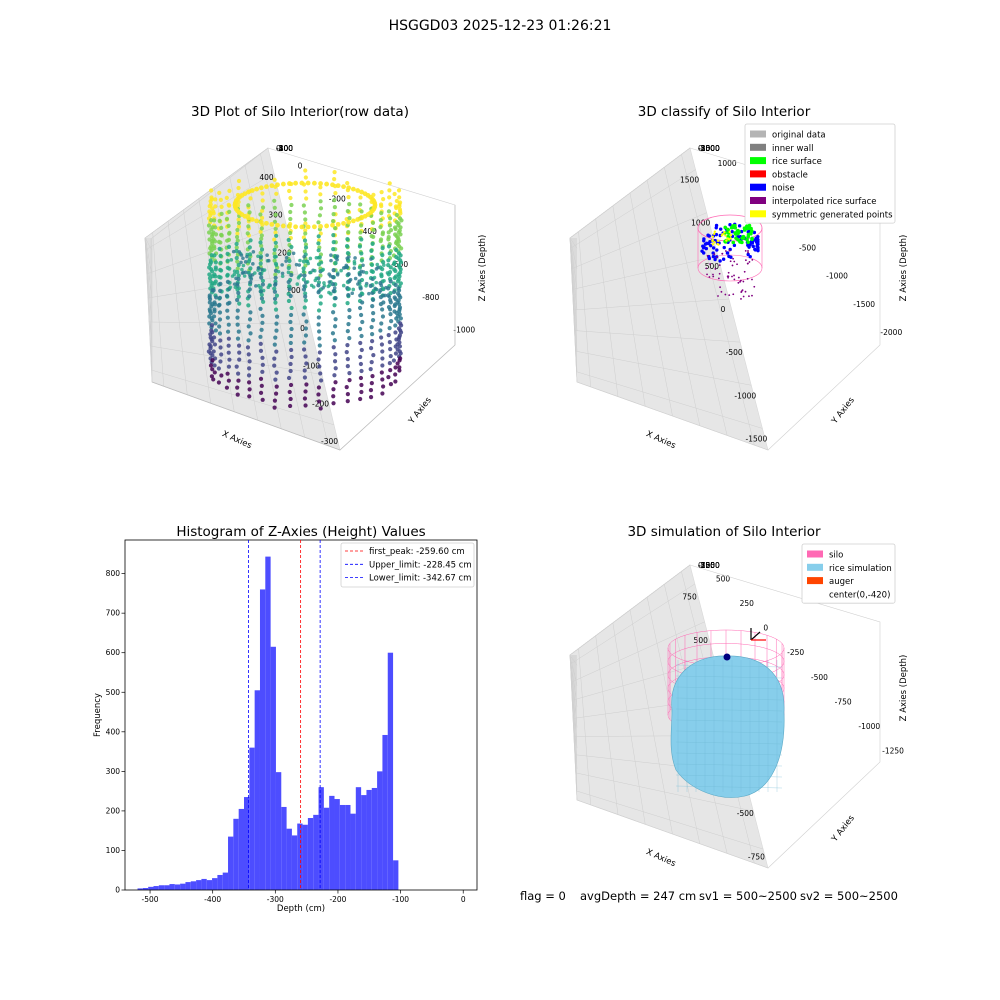  I want to click on plot1-xgrid, so click(158, 309).